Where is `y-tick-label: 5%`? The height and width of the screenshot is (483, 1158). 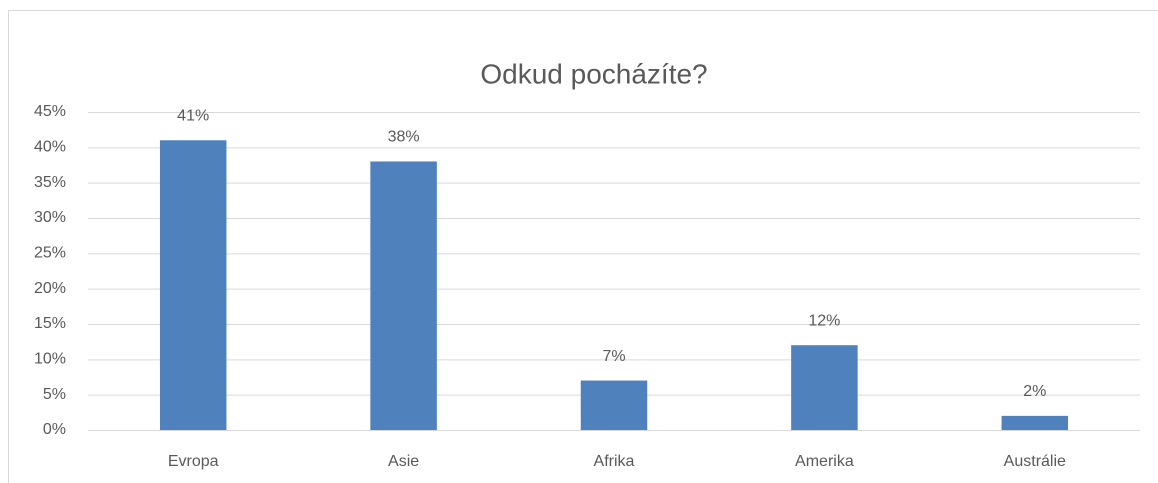
y-tick-label: 5% is located at coordinates (54, 394).